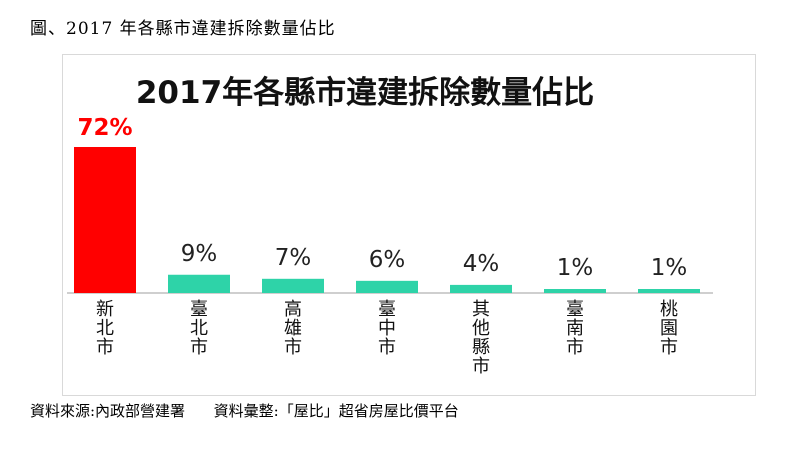 The width and height of the screenshot is (800, 455). I want to click on category-label-7: 桃園市, so click(669, 328).